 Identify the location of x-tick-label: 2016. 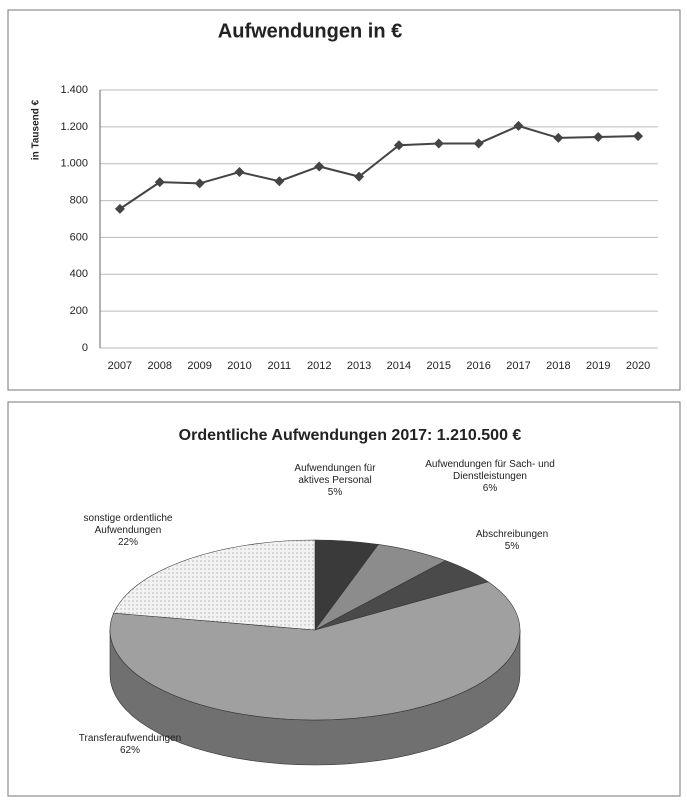
(478, 366).